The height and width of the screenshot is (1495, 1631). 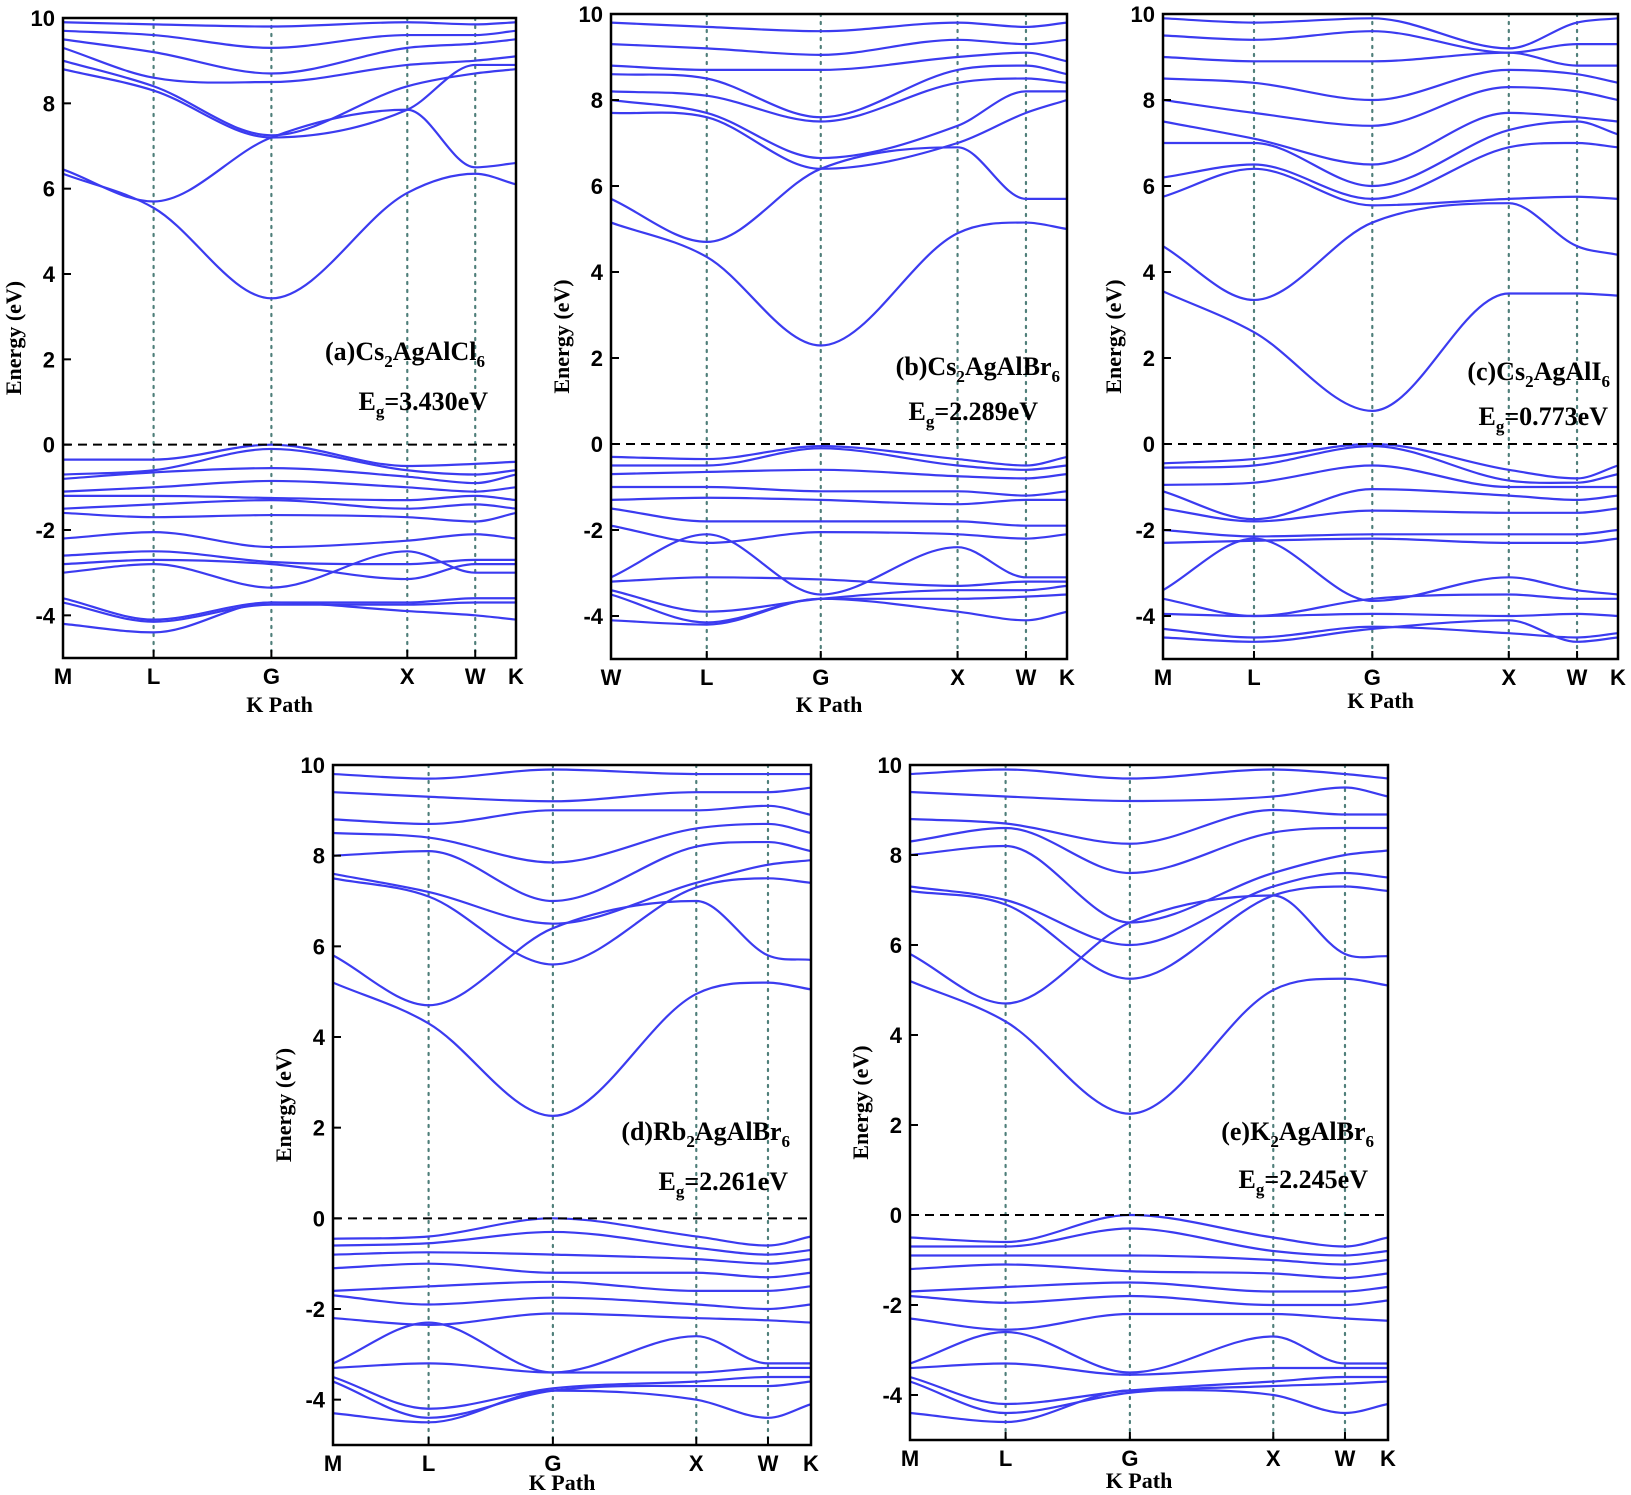 What do you see at coordinates (705, 1134) in the screenshot?
I see `compound-label: (d)Rb2AgAlBr6` at bounding box center [705, 1134].